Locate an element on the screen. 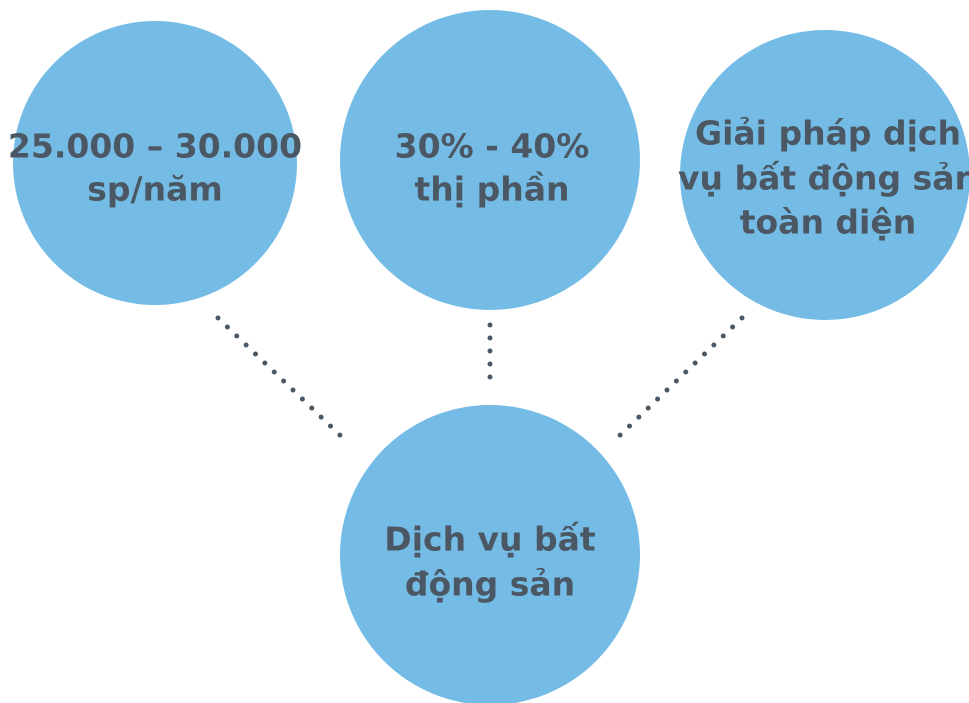 The image size is (969, 703). node-label: sp/năm is located at coordinates (154, 189).